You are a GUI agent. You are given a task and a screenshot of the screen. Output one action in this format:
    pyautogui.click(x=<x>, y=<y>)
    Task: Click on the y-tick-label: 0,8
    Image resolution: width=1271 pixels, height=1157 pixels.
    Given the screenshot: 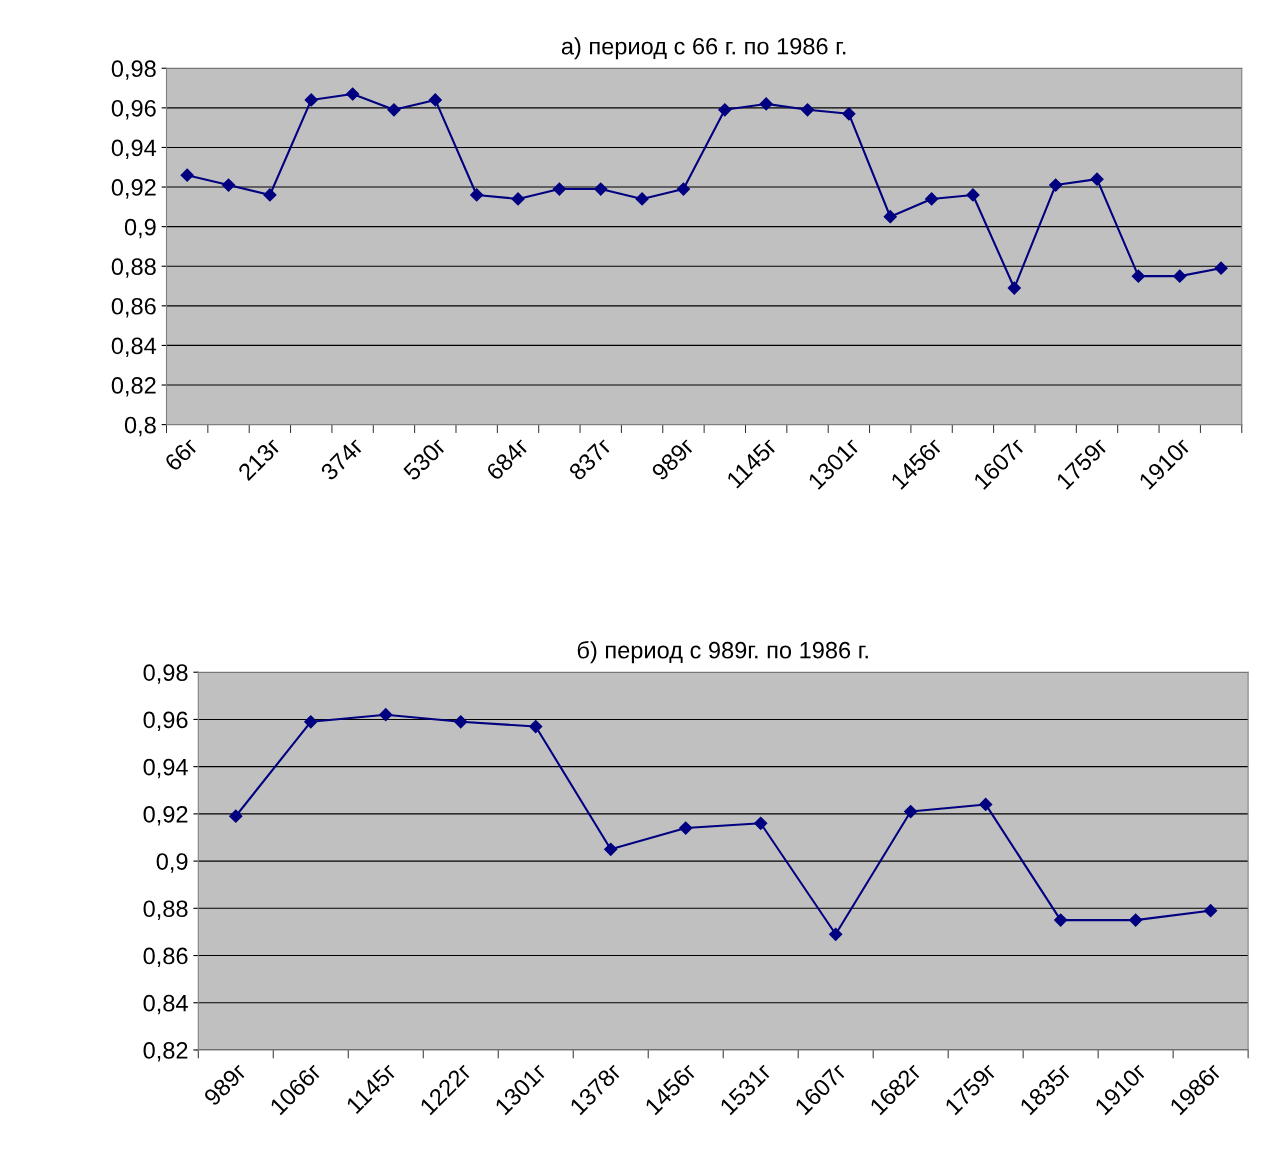 What is the action you would take?
    pyautogui.click(x=140, y=426)
    